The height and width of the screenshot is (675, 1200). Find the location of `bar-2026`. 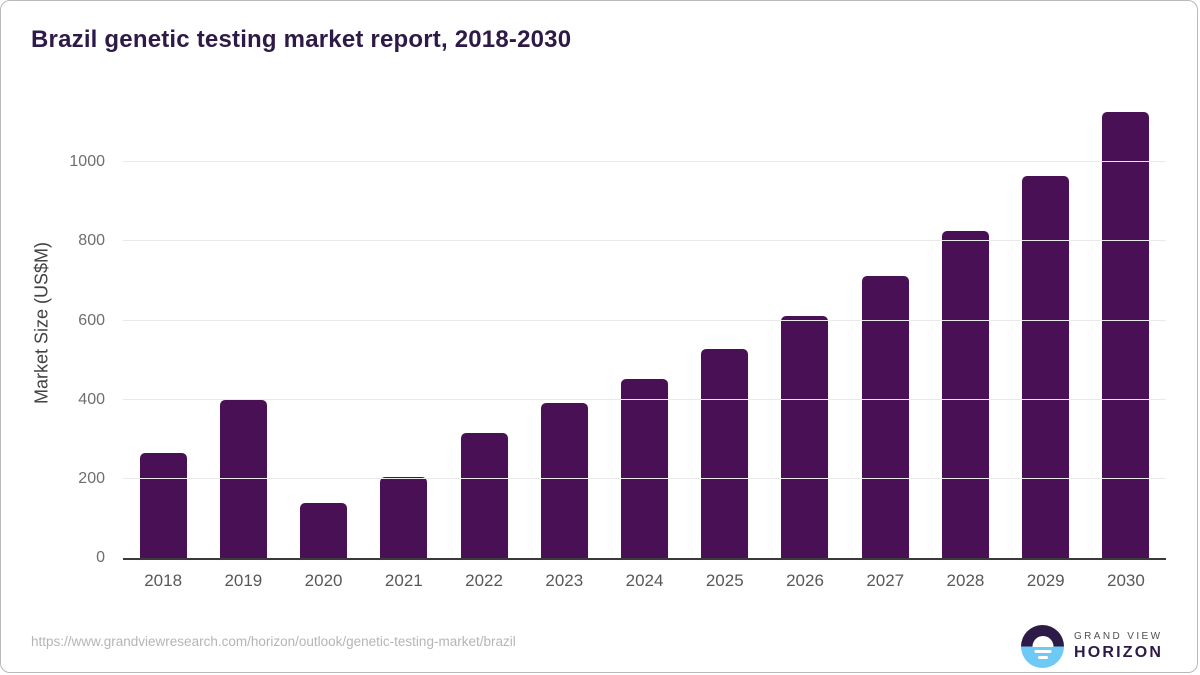

bar-2026 is located at coordinates (805, 436).